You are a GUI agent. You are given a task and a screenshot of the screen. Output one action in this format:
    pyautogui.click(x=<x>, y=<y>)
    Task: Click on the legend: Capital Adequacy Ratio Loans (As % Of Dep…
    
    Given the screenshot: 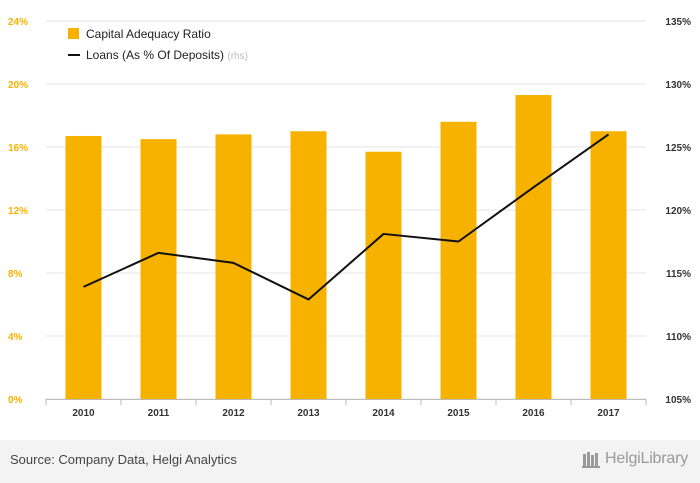 What is the action you would take?
    pyautogui.click(x=158, y=44)
    